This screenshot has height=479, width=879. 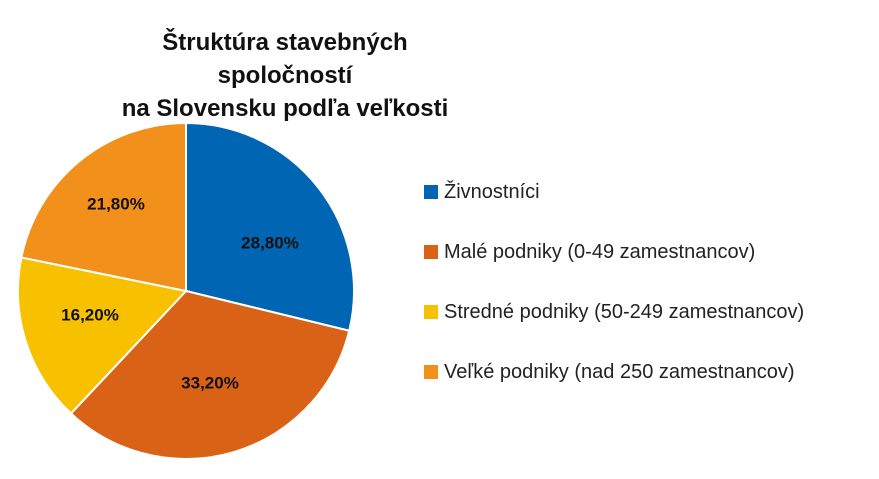 I want to click on pie-labels: 28,80% 33,20% 16,20% 21,80%, so click(x=180, y=293).